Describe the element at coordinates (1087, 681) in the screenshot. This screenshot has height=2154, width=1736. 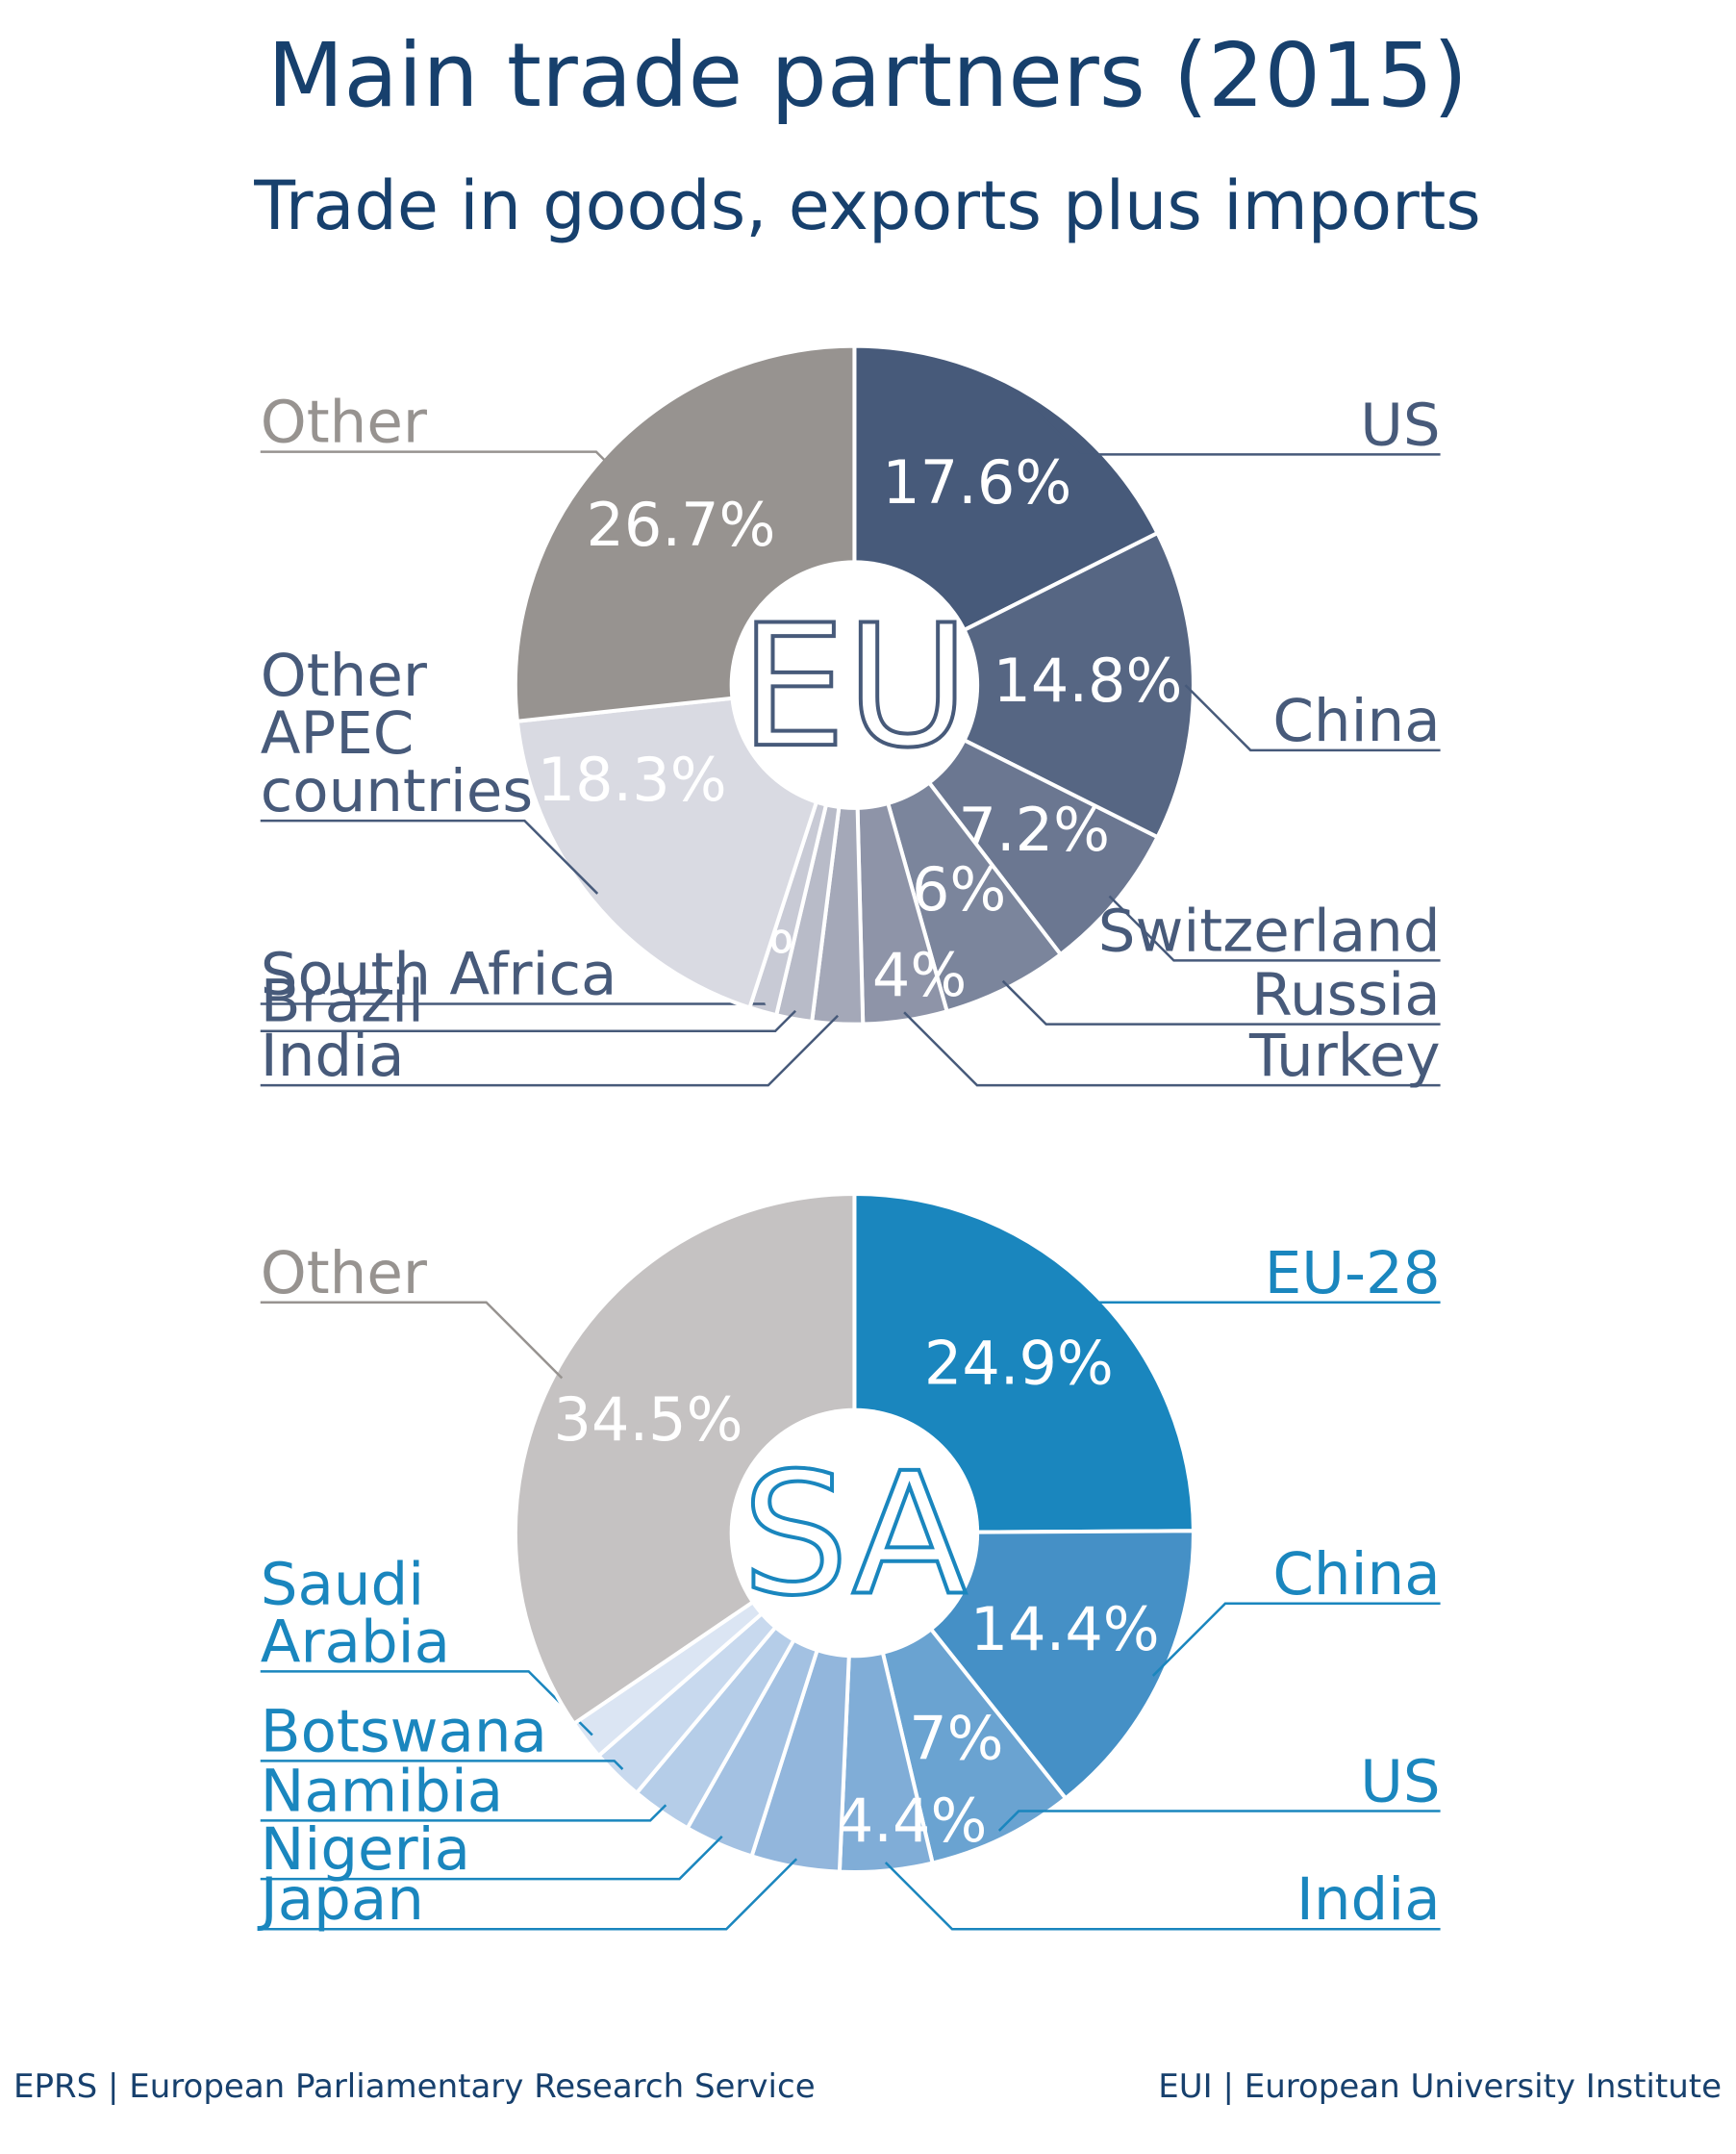
I see `value-label: 14.8%` at that location.